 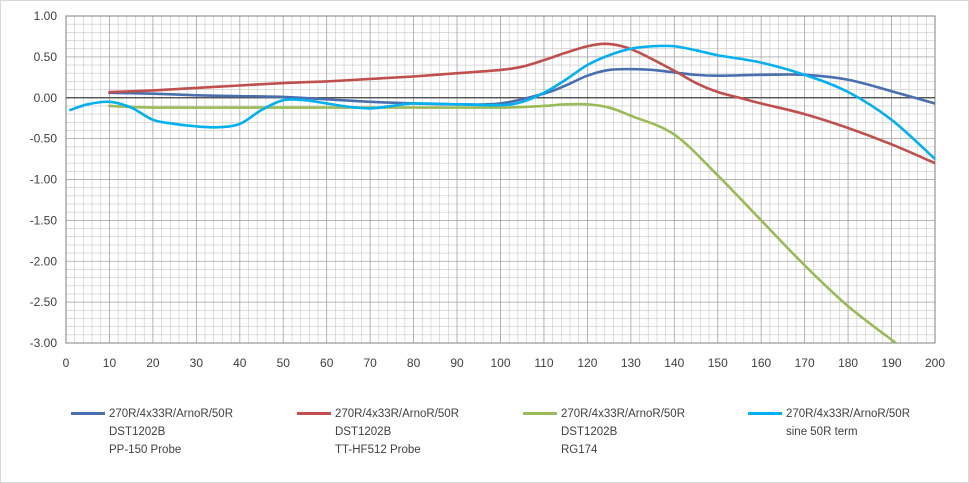 I want to click on x-tick-label: 170, so click(x=805, y=363).